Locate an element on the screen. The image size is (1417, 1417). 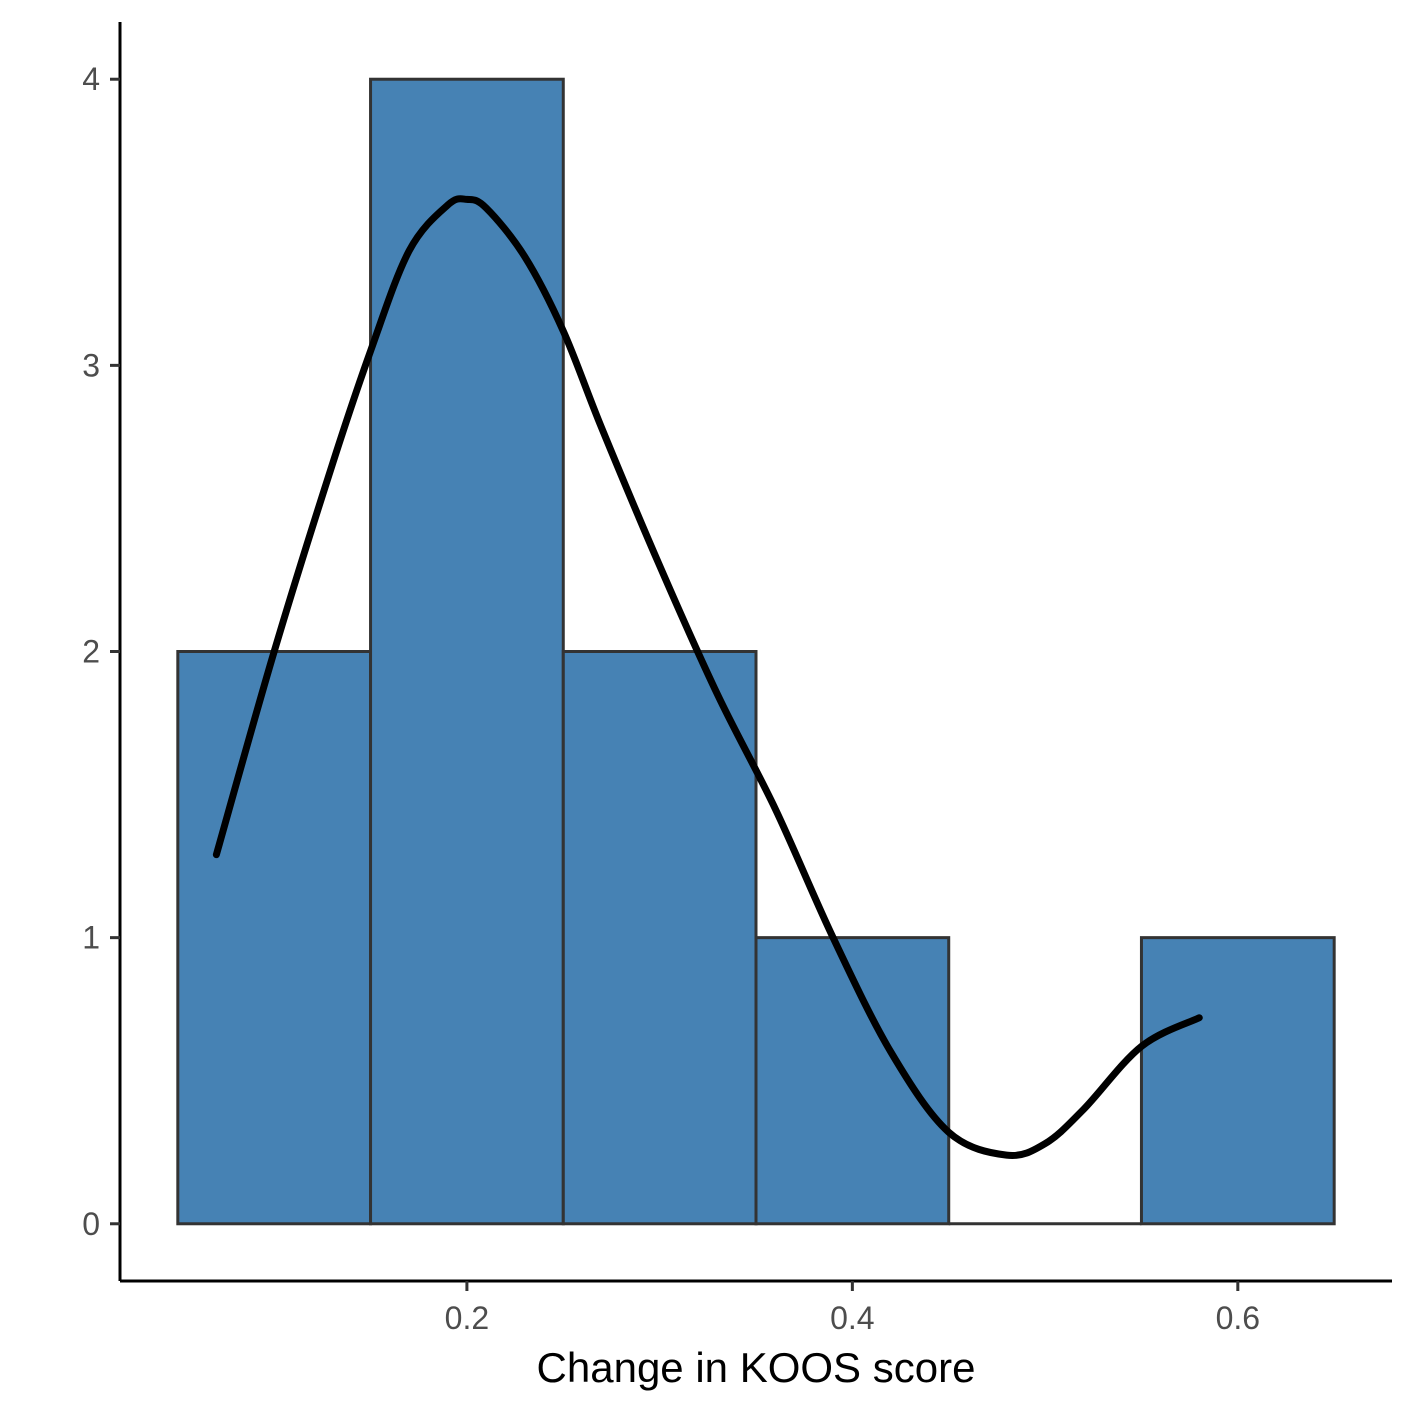
y-tick-label: 3 is located at coordinates (91, 365).